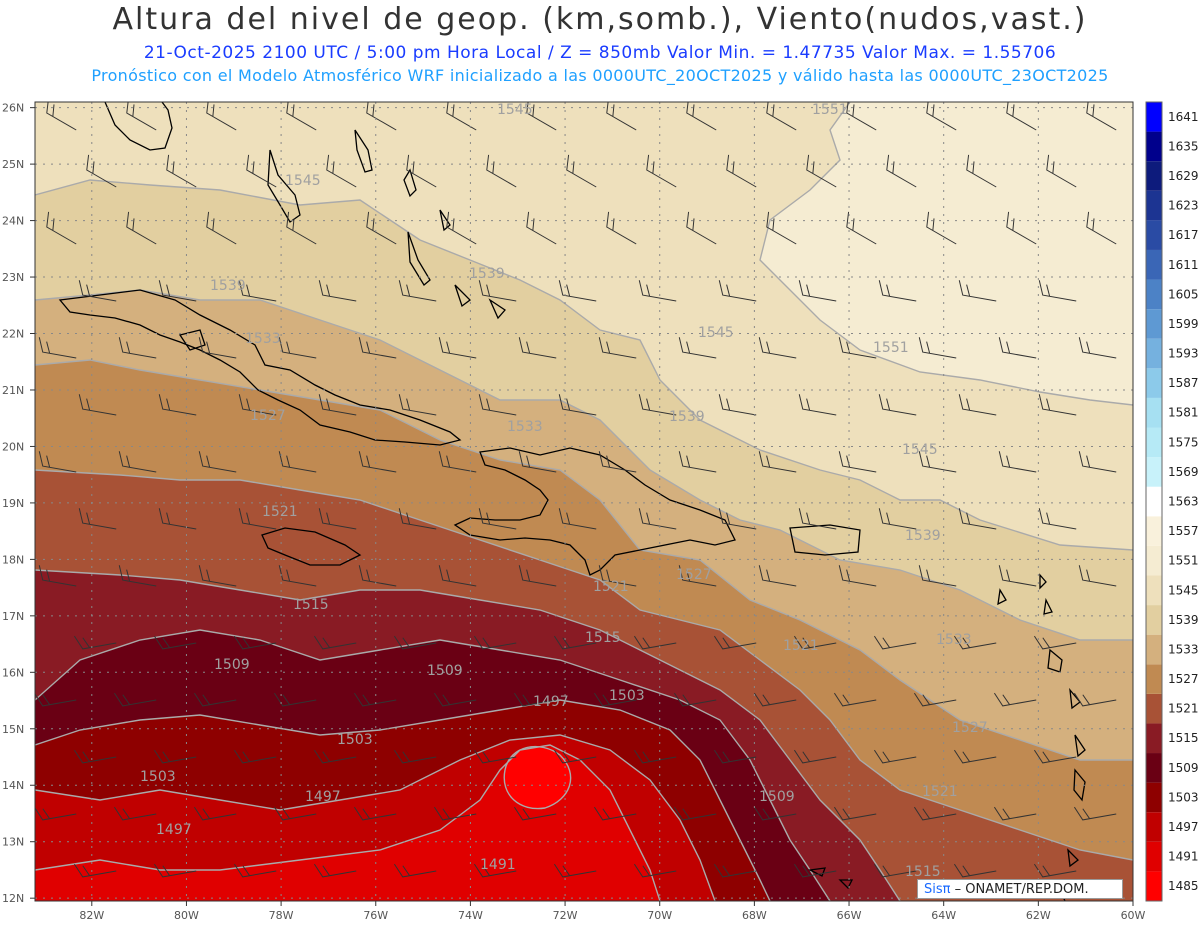  I want to click on colorbar-frame, so click(1154, 501).